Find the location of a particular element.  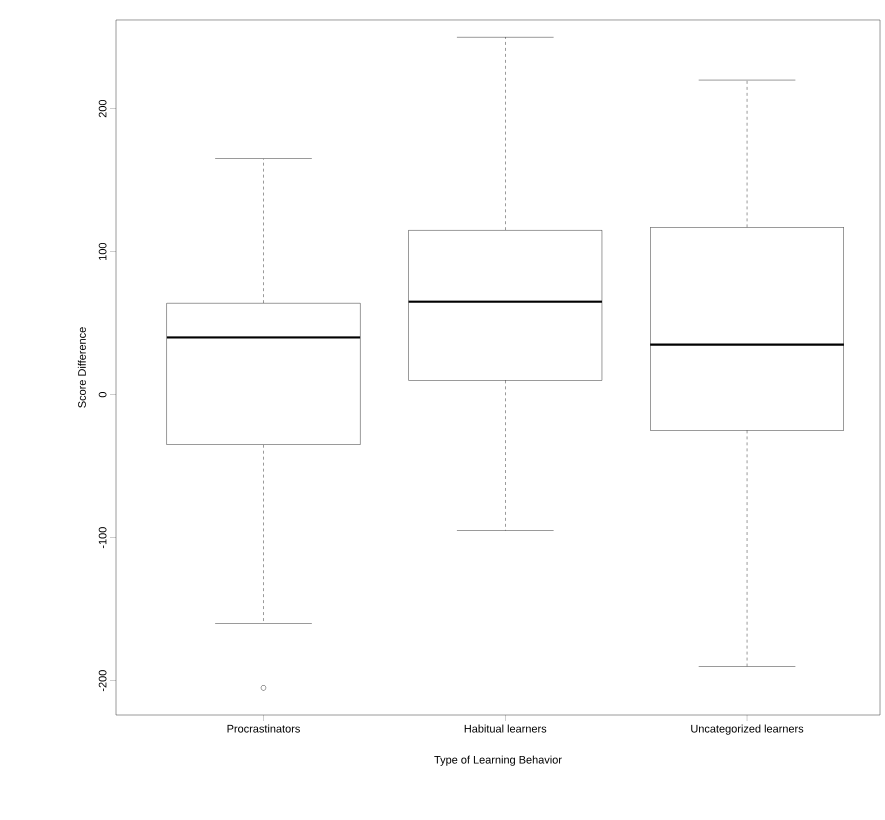

x-tick-label: Uncategorized learners is located at coordinates (747, 729).